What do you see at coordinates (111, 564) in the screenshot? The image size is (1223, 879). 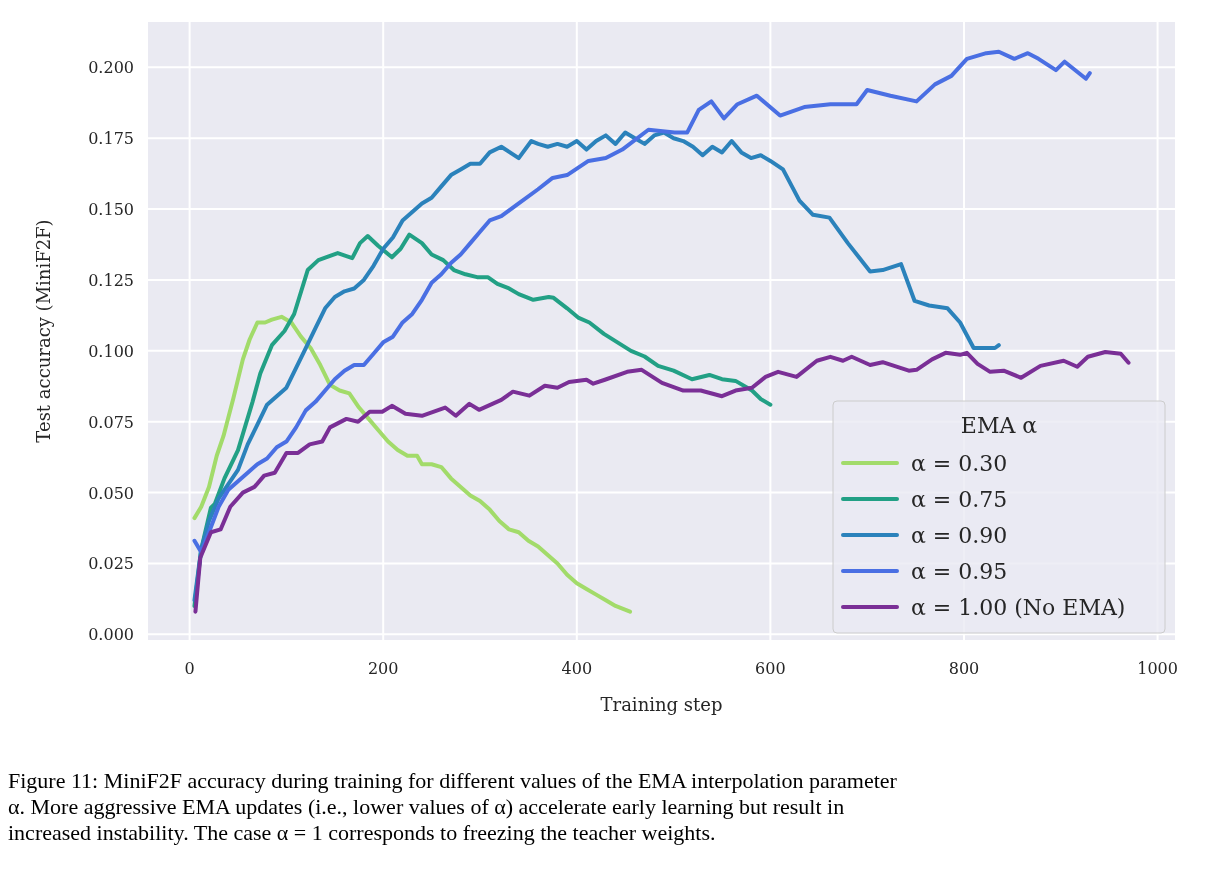 I see `y-tick-label: 0.025` at bounding box center [111, 564].